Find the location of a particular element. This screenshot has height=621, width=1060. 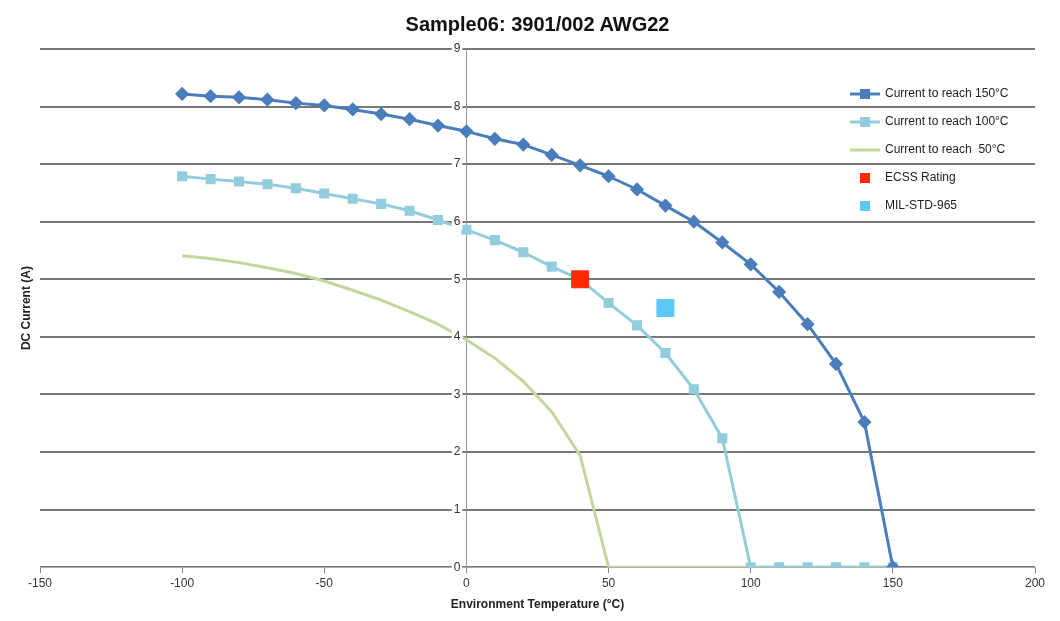

y-tick-label: 0 is located at coordinates (457, 566).